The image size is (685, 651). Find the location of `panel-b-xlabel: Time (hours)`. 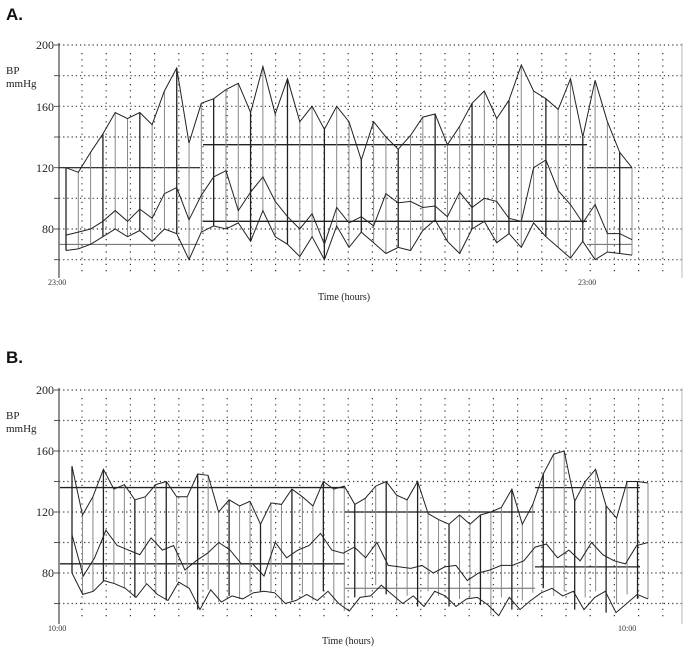

panel-b-xlabel: Time (hours) is located at coordinates (348, 641).